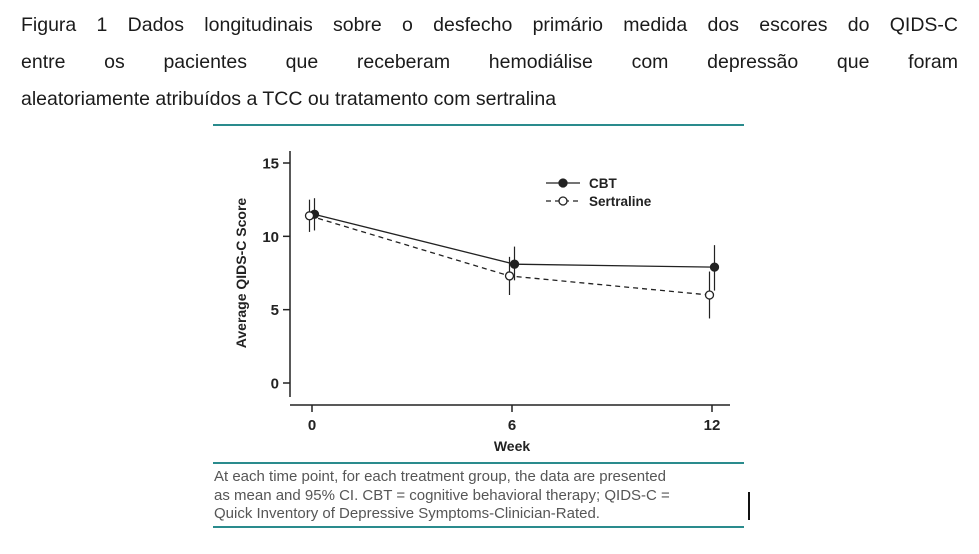  I want to click on legend-label: CBT, so click(603, 183).